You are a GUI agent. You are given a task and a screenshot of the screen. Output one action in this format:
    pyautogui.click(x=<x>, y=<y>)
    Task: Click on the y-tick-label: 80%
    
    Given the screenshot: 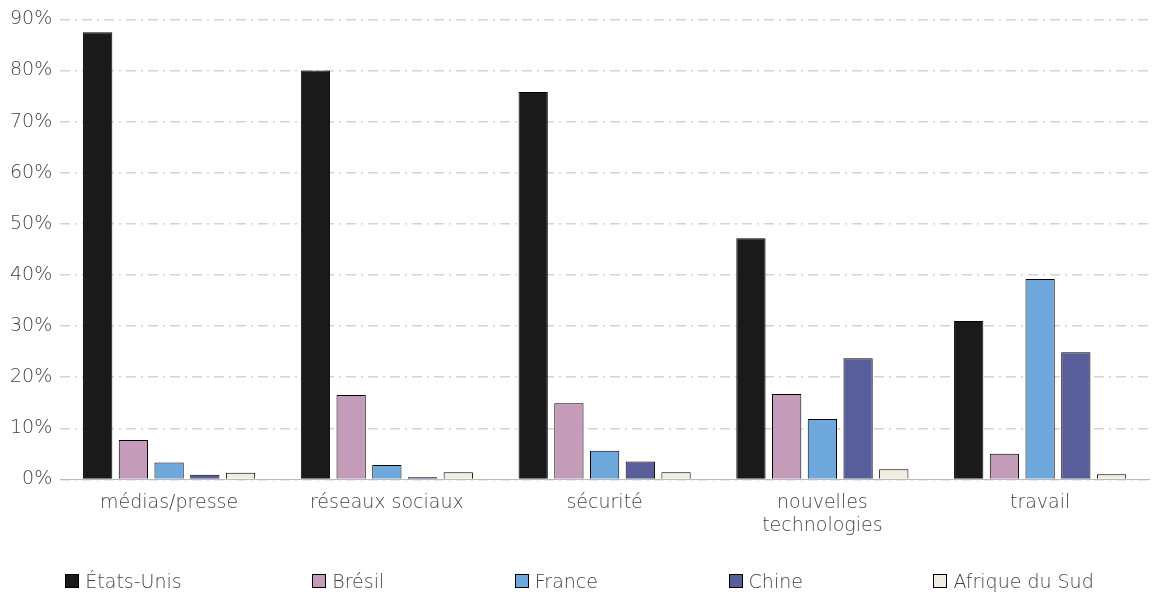 What is the action you would take?
    pyautogui.click(x=31, y=68)
    